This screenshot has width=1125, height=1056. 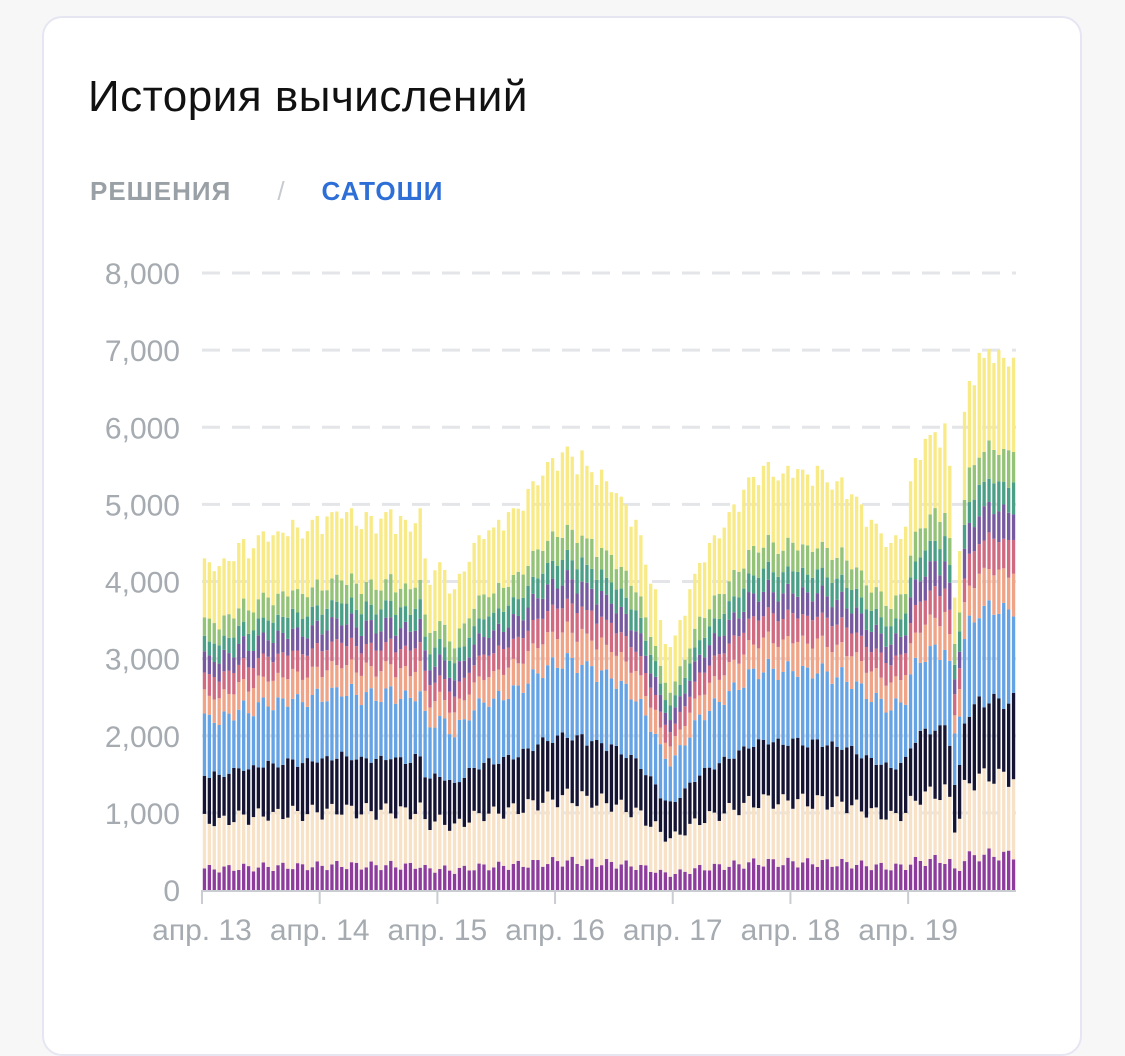 I want to click on tab-solutions: РЕШЕНИЯ, so click(x=161, y=191).